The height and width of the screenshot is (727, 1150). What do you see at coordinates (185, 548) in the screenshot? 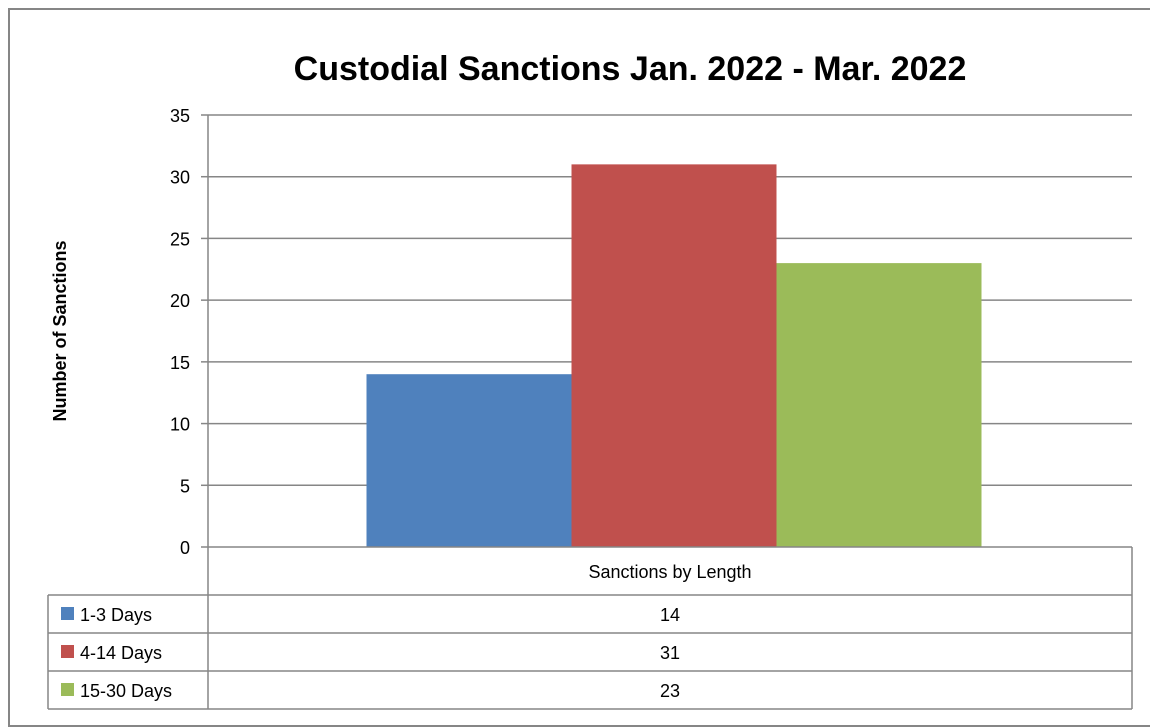
I see `y-tick-label: 0` at bounding box center [185, 548].